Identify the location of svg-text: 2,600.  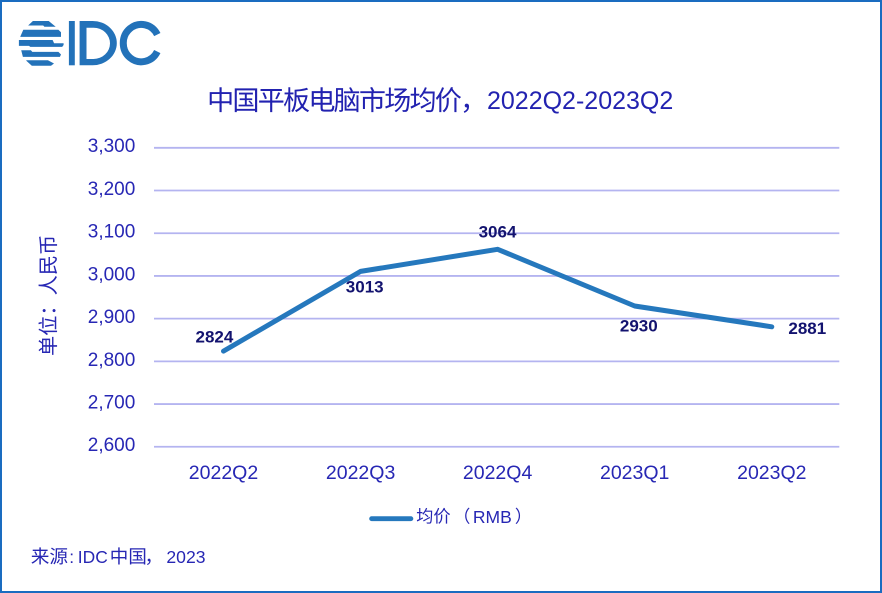
(112, 445).